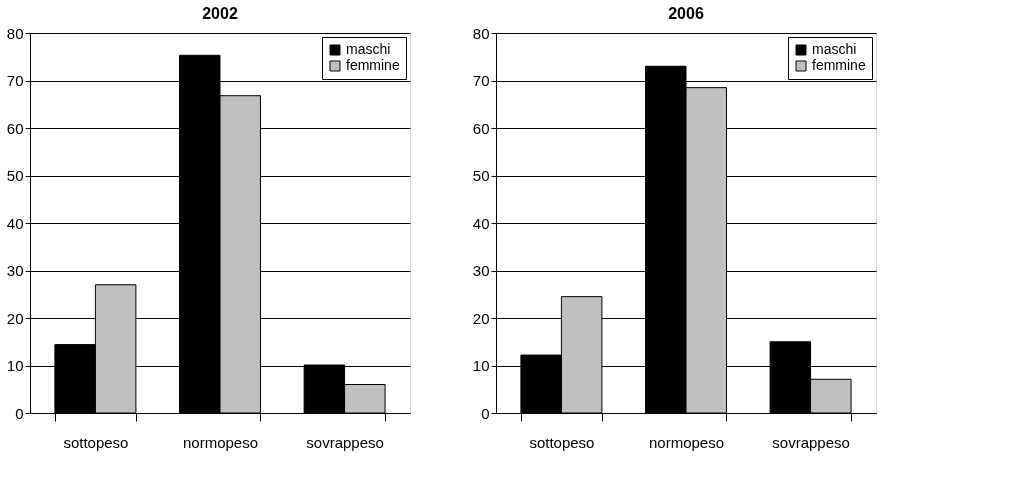  I want to click on chart-title: 2002, so click(220, 13).